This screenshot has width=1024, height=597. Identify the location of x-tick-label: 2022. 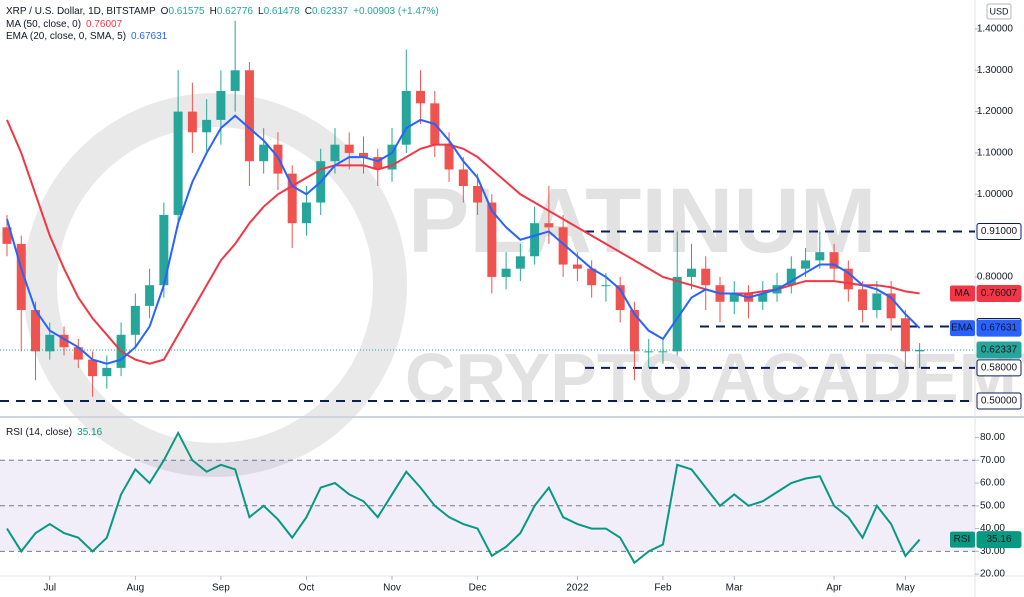
(577, 588).